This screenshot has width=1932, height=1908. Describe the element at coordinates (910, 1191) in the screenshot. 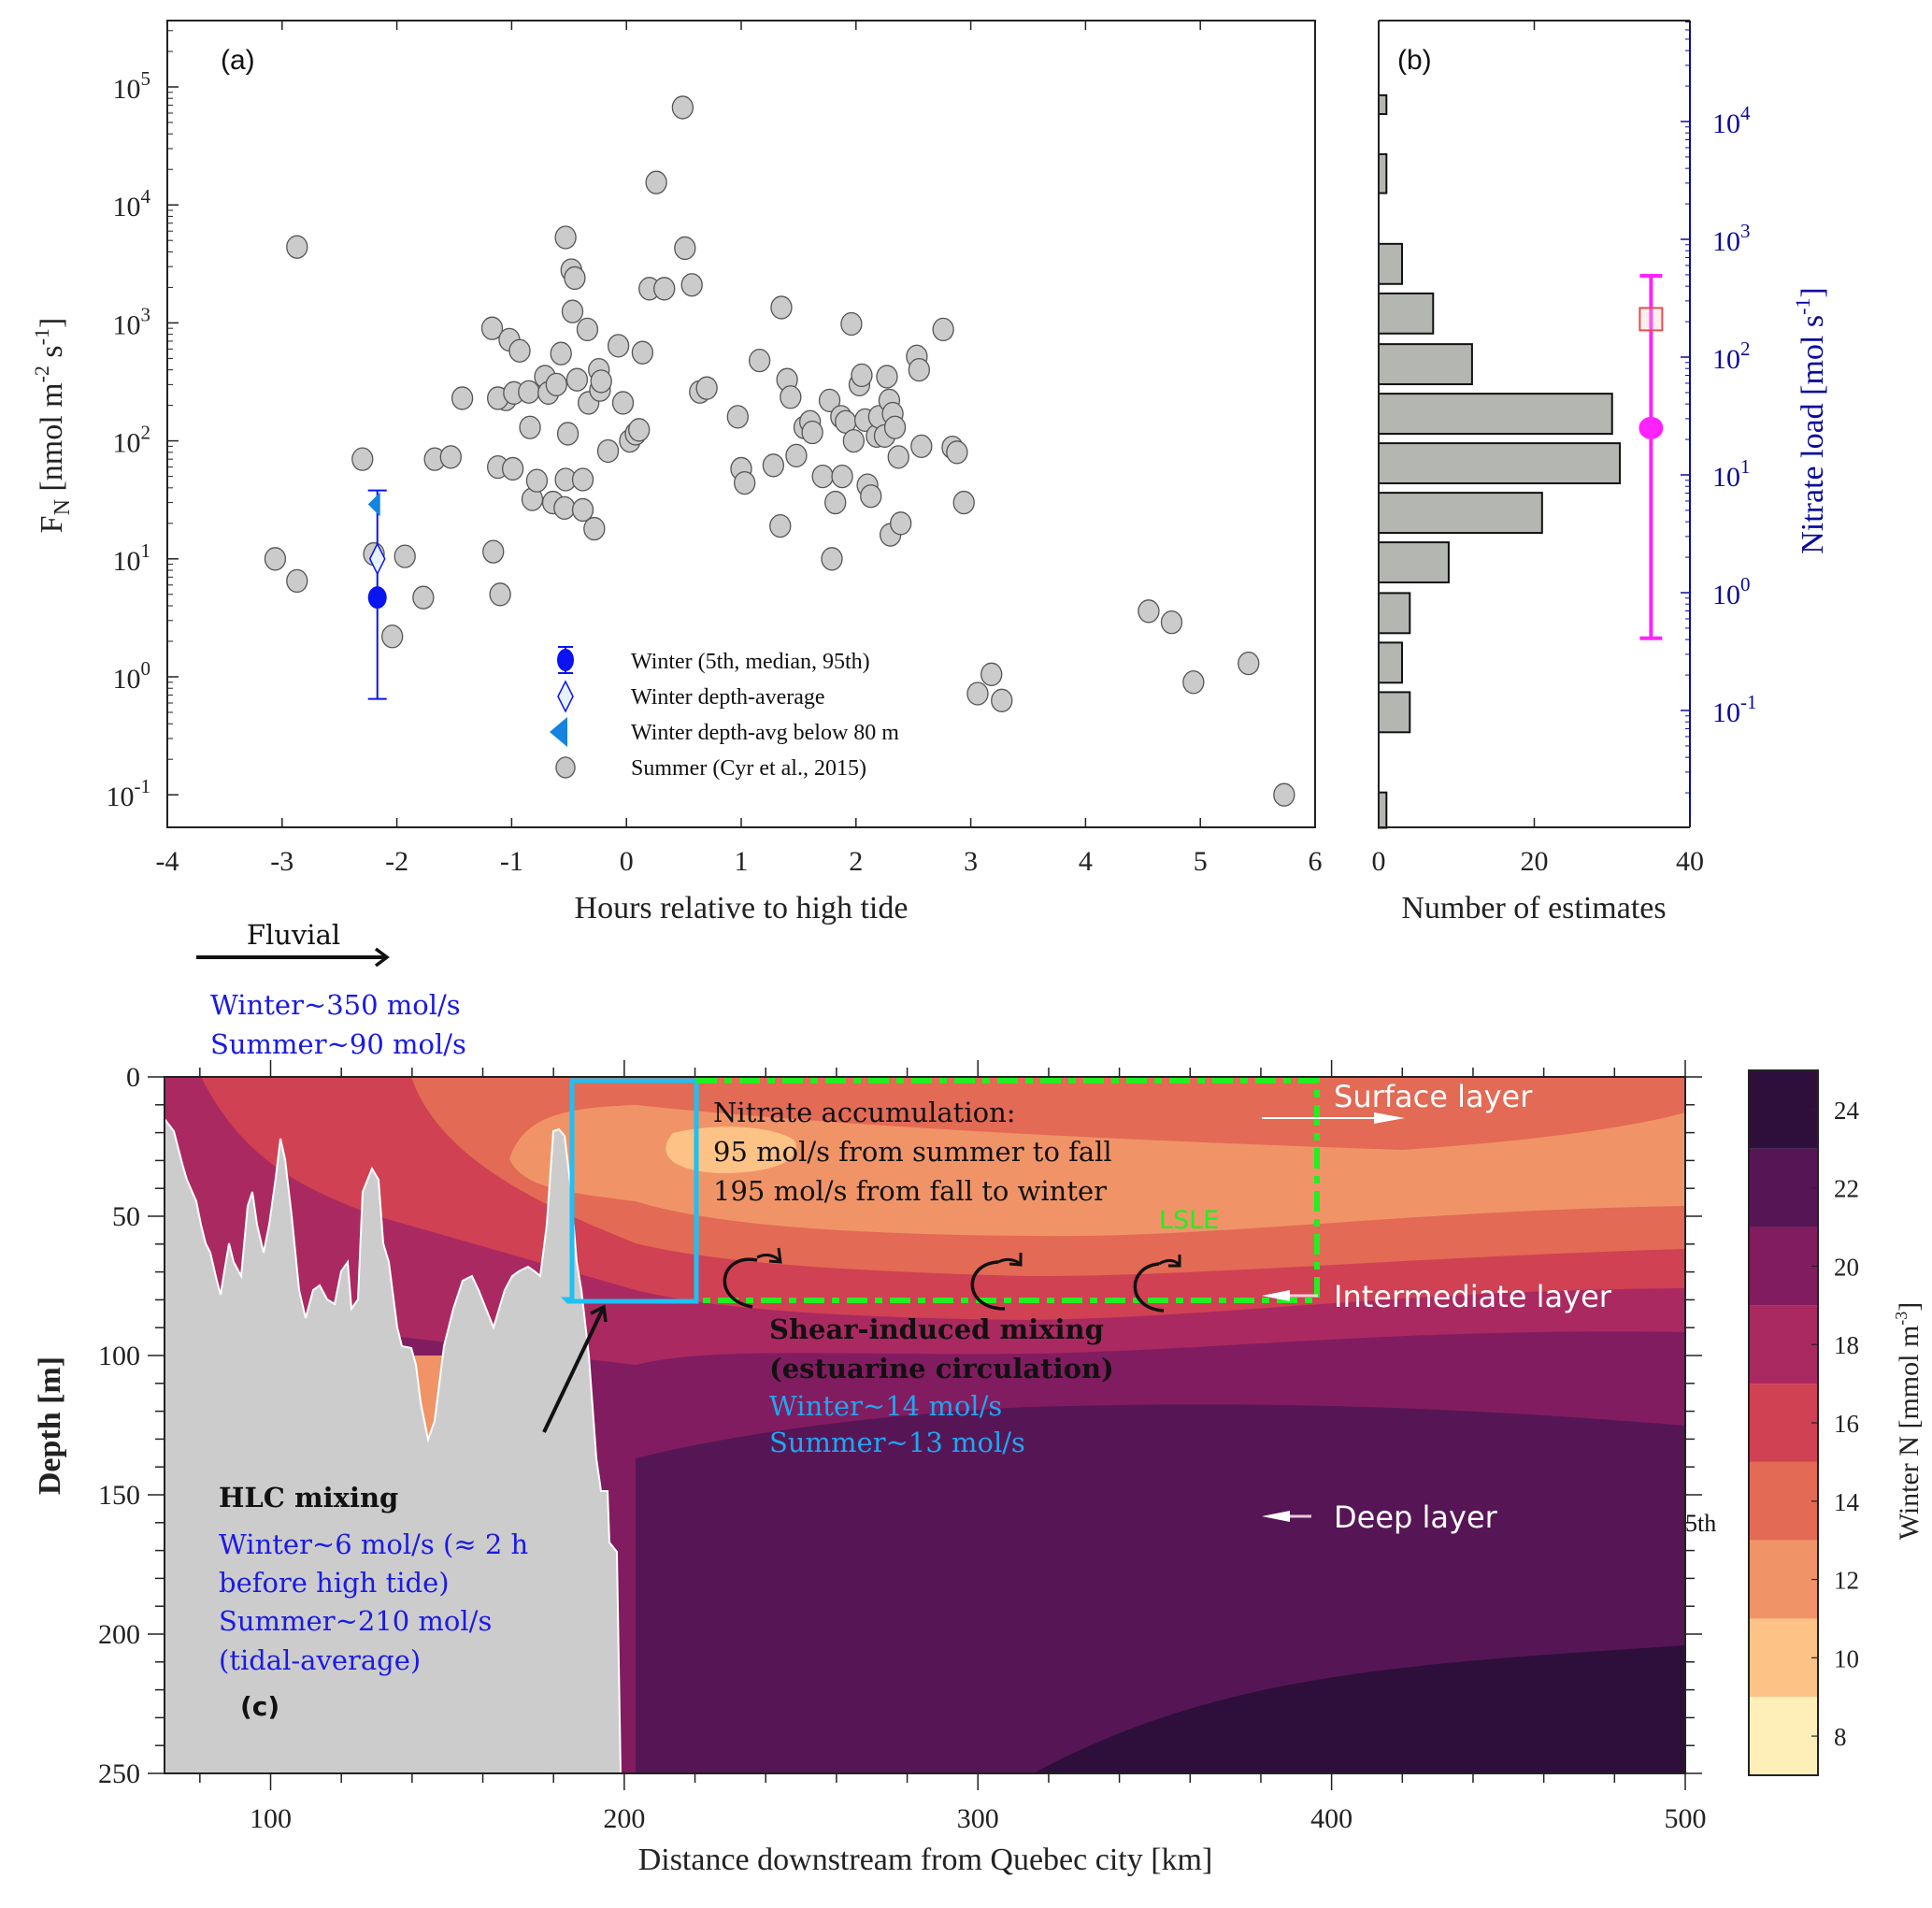

I see `accumulation-line2: 195 mol/s from fall to winter` at that location.